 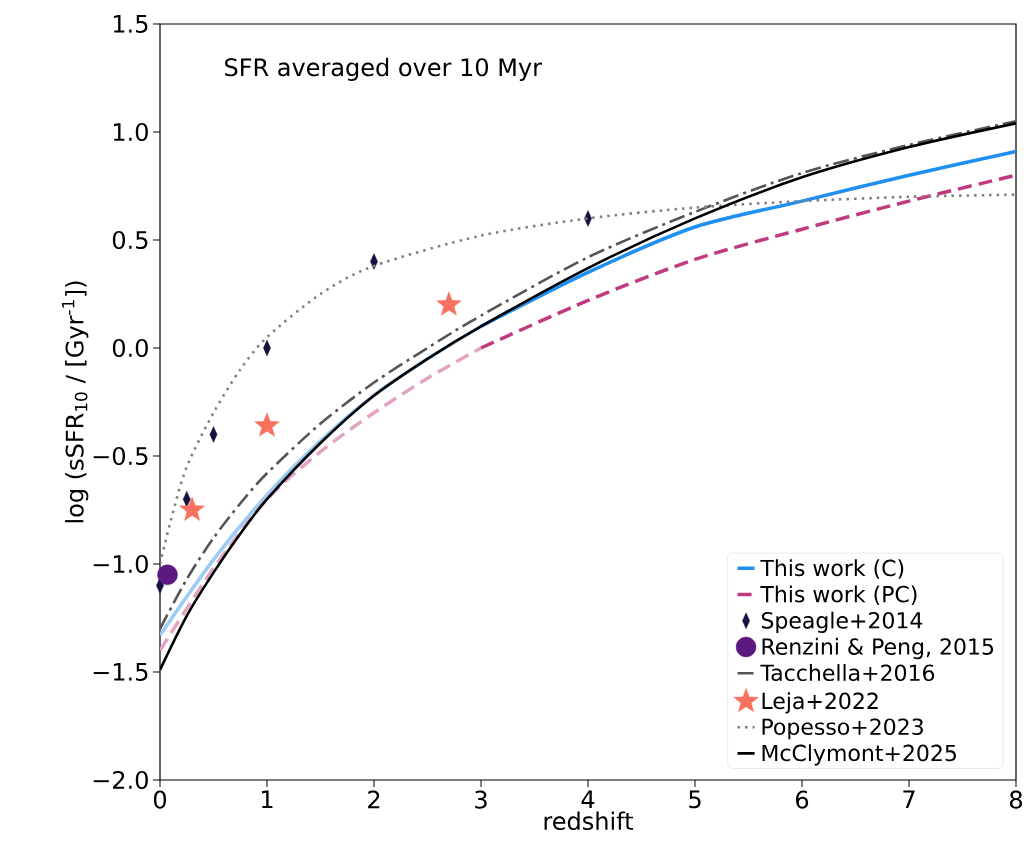 I want to click on legend-label: Speagle+2014, so click(x=842, y=622).